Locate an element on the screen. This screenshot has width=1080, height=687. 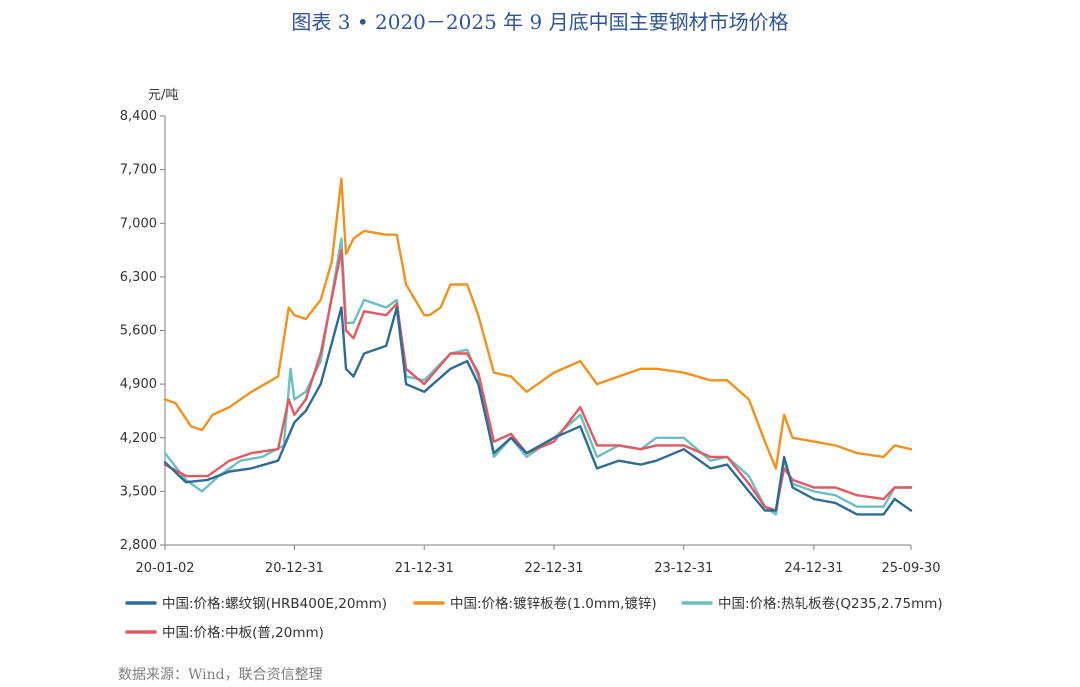
chart-title: 图表 3 • 2020－2025 年 9 月底中国主要钢材市场价格 is located at coordinates (540, 22).